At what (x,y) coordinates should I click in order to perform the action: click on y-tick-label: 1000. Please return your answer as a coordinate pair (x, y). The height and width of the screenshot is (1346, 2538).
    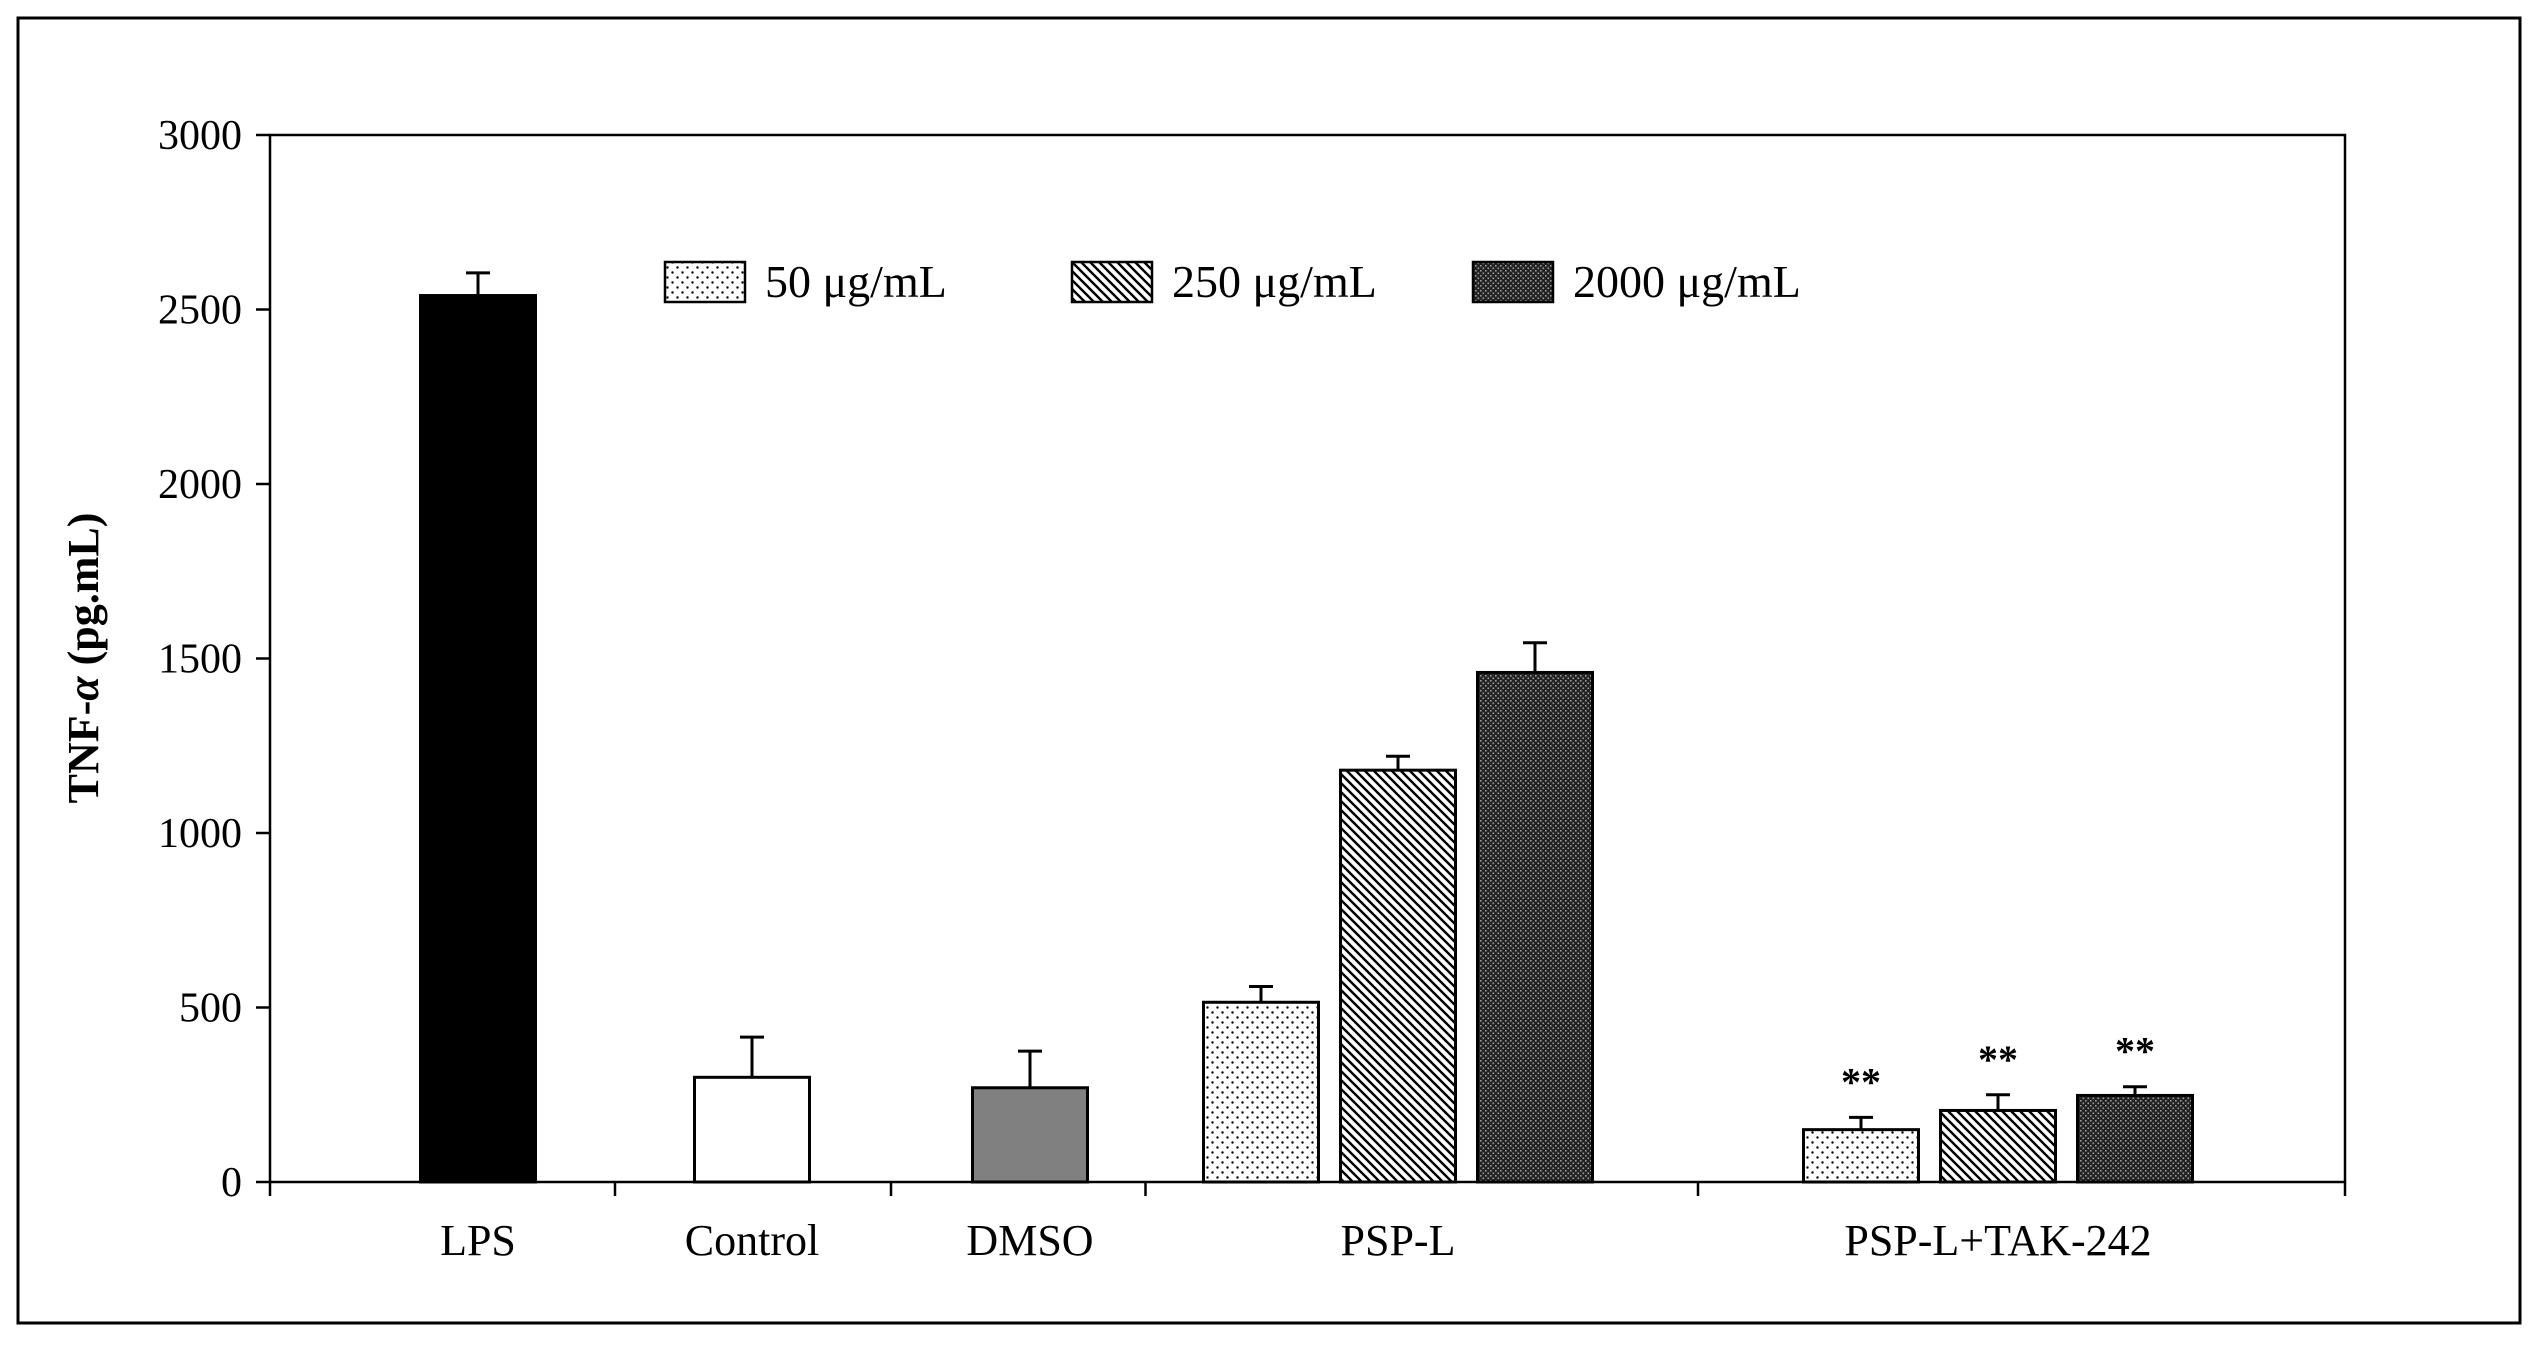
    Looking at the image, I should click on (200, 834).